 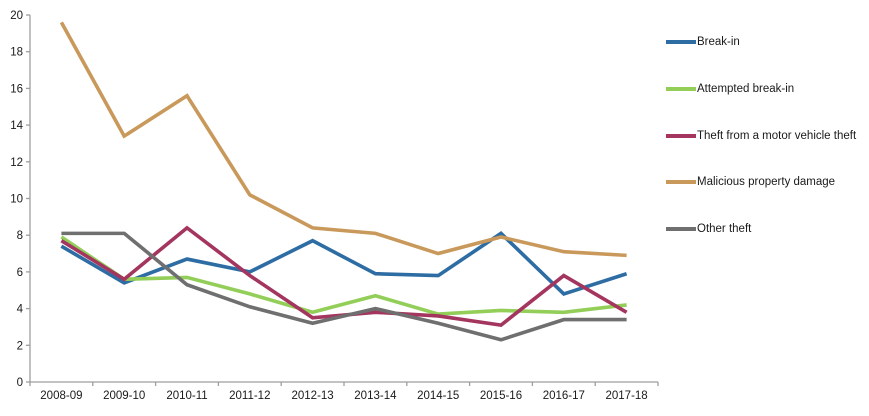 I want to click on legend-label: Attempted break-in, so click(x=746, y=88).